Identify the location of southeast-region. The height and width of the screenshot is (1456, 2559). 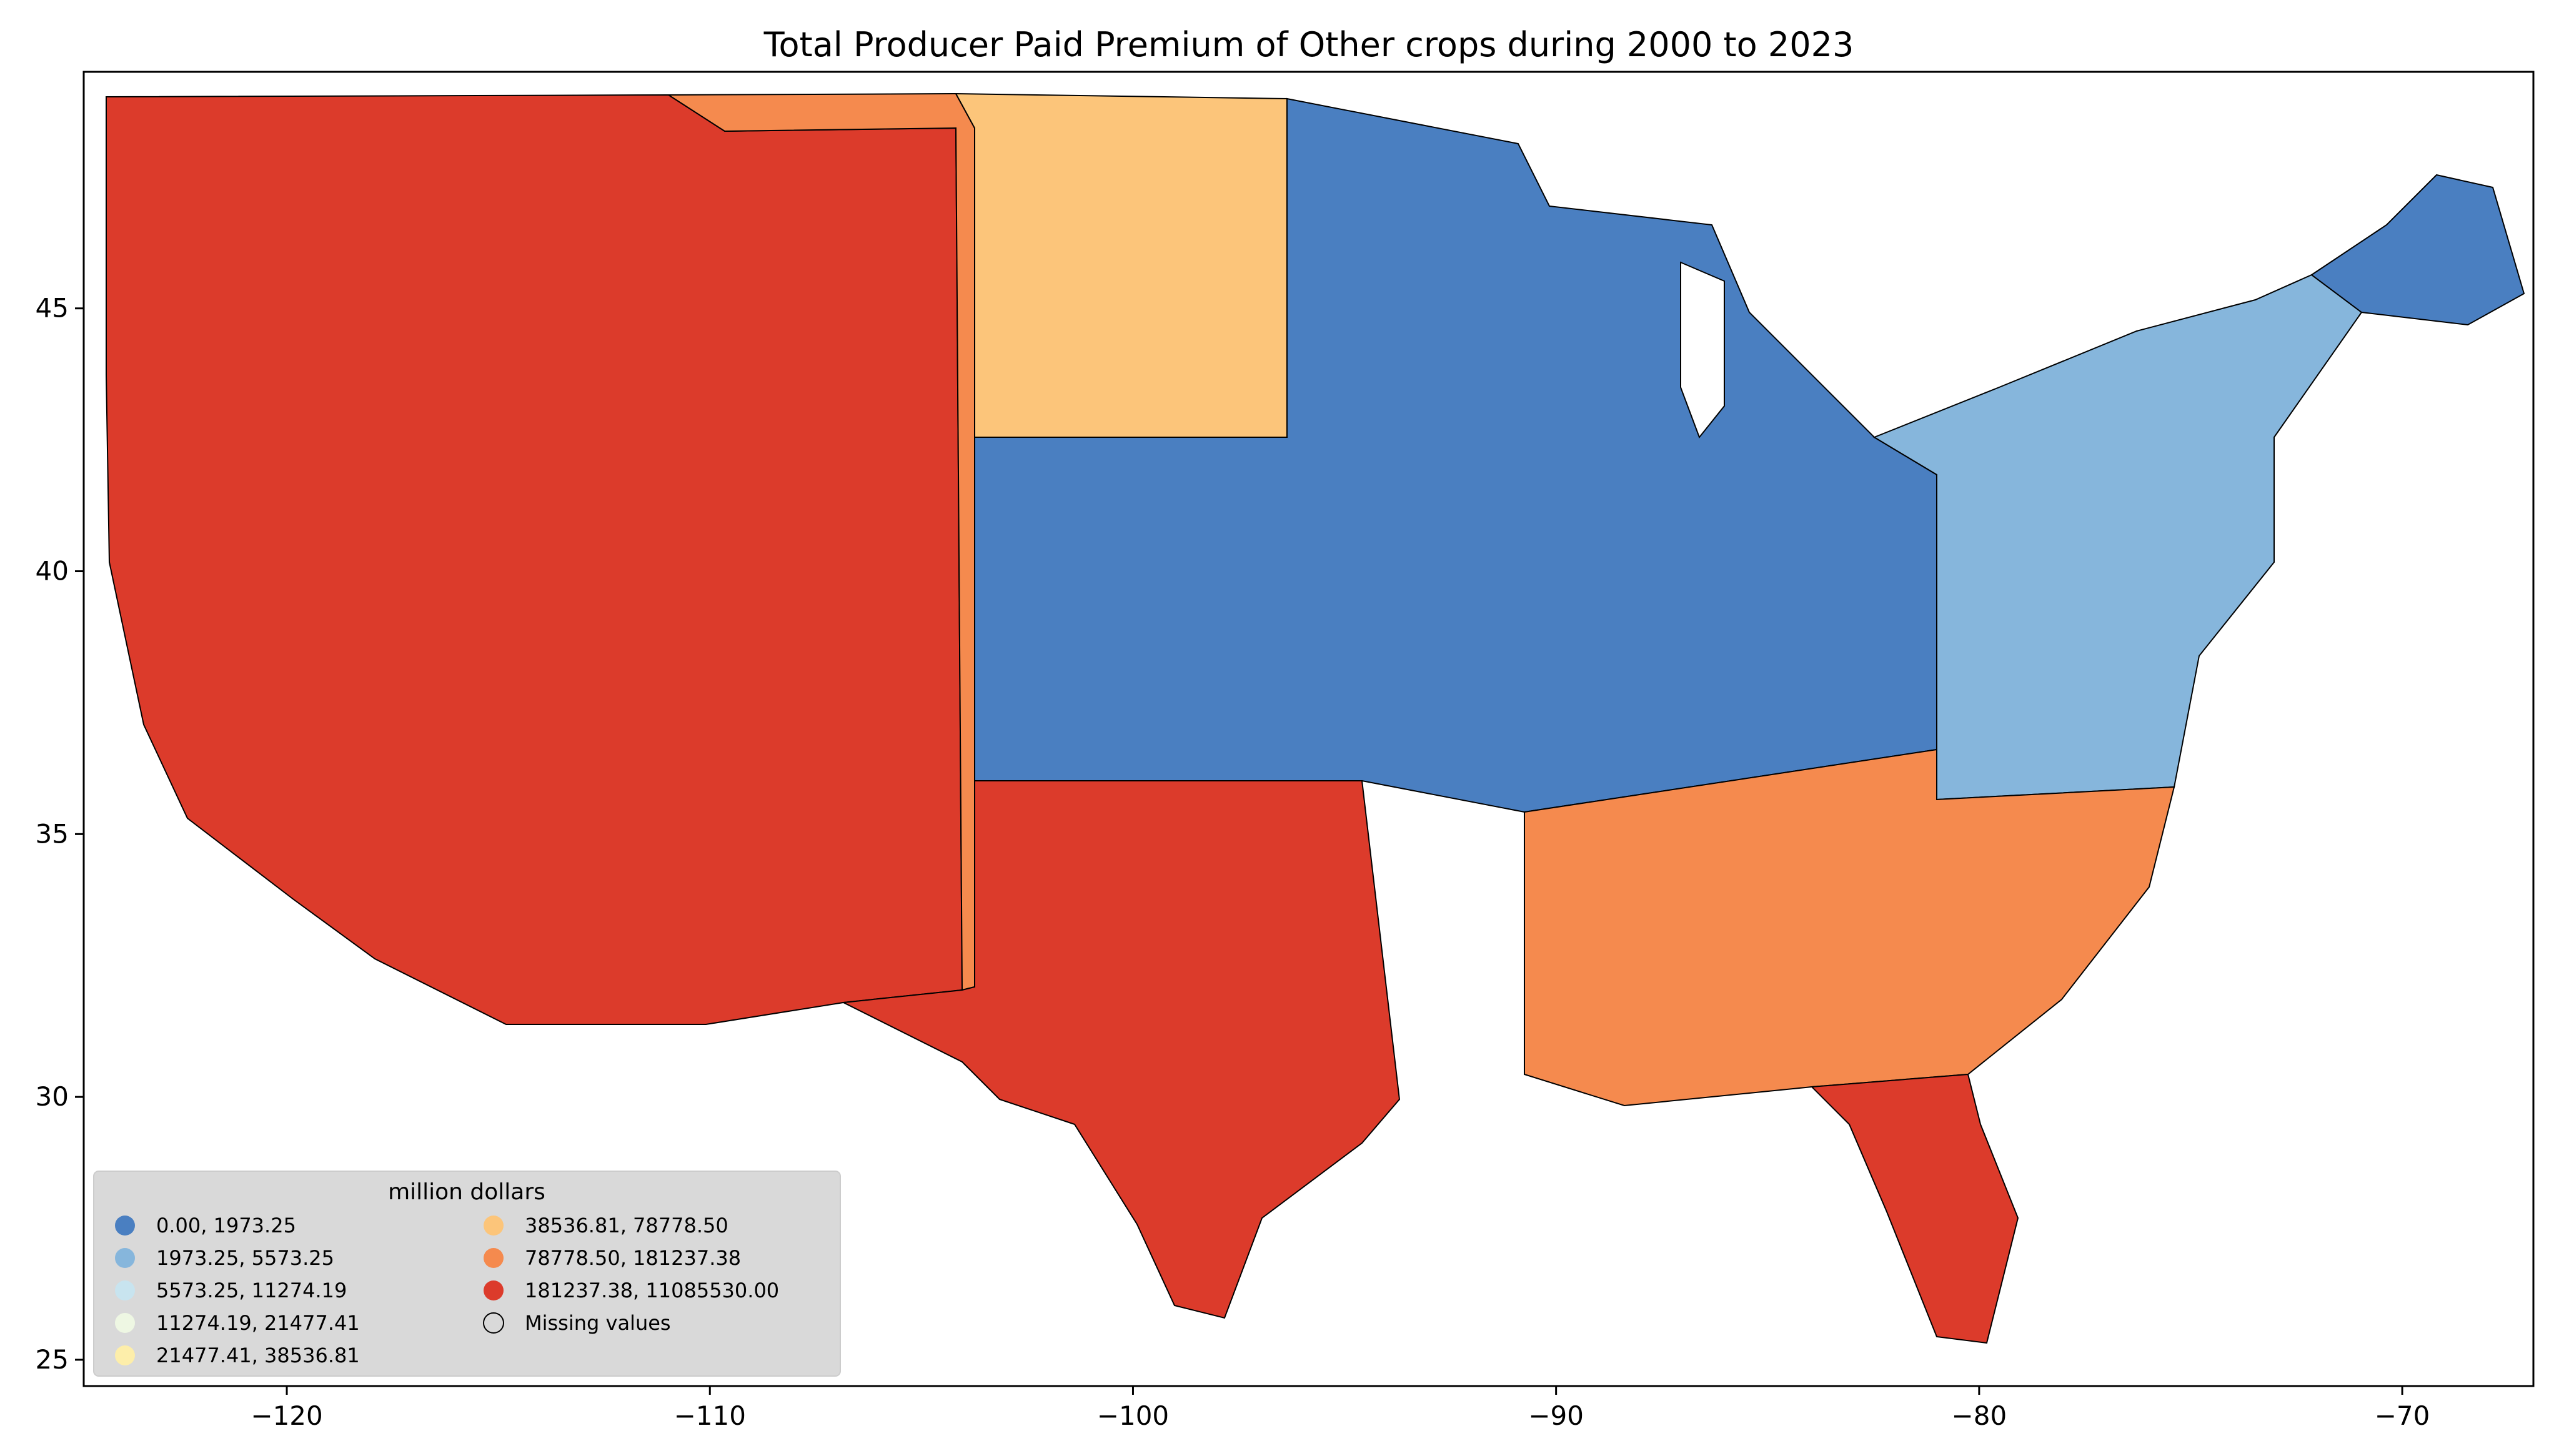
(1849, 927).